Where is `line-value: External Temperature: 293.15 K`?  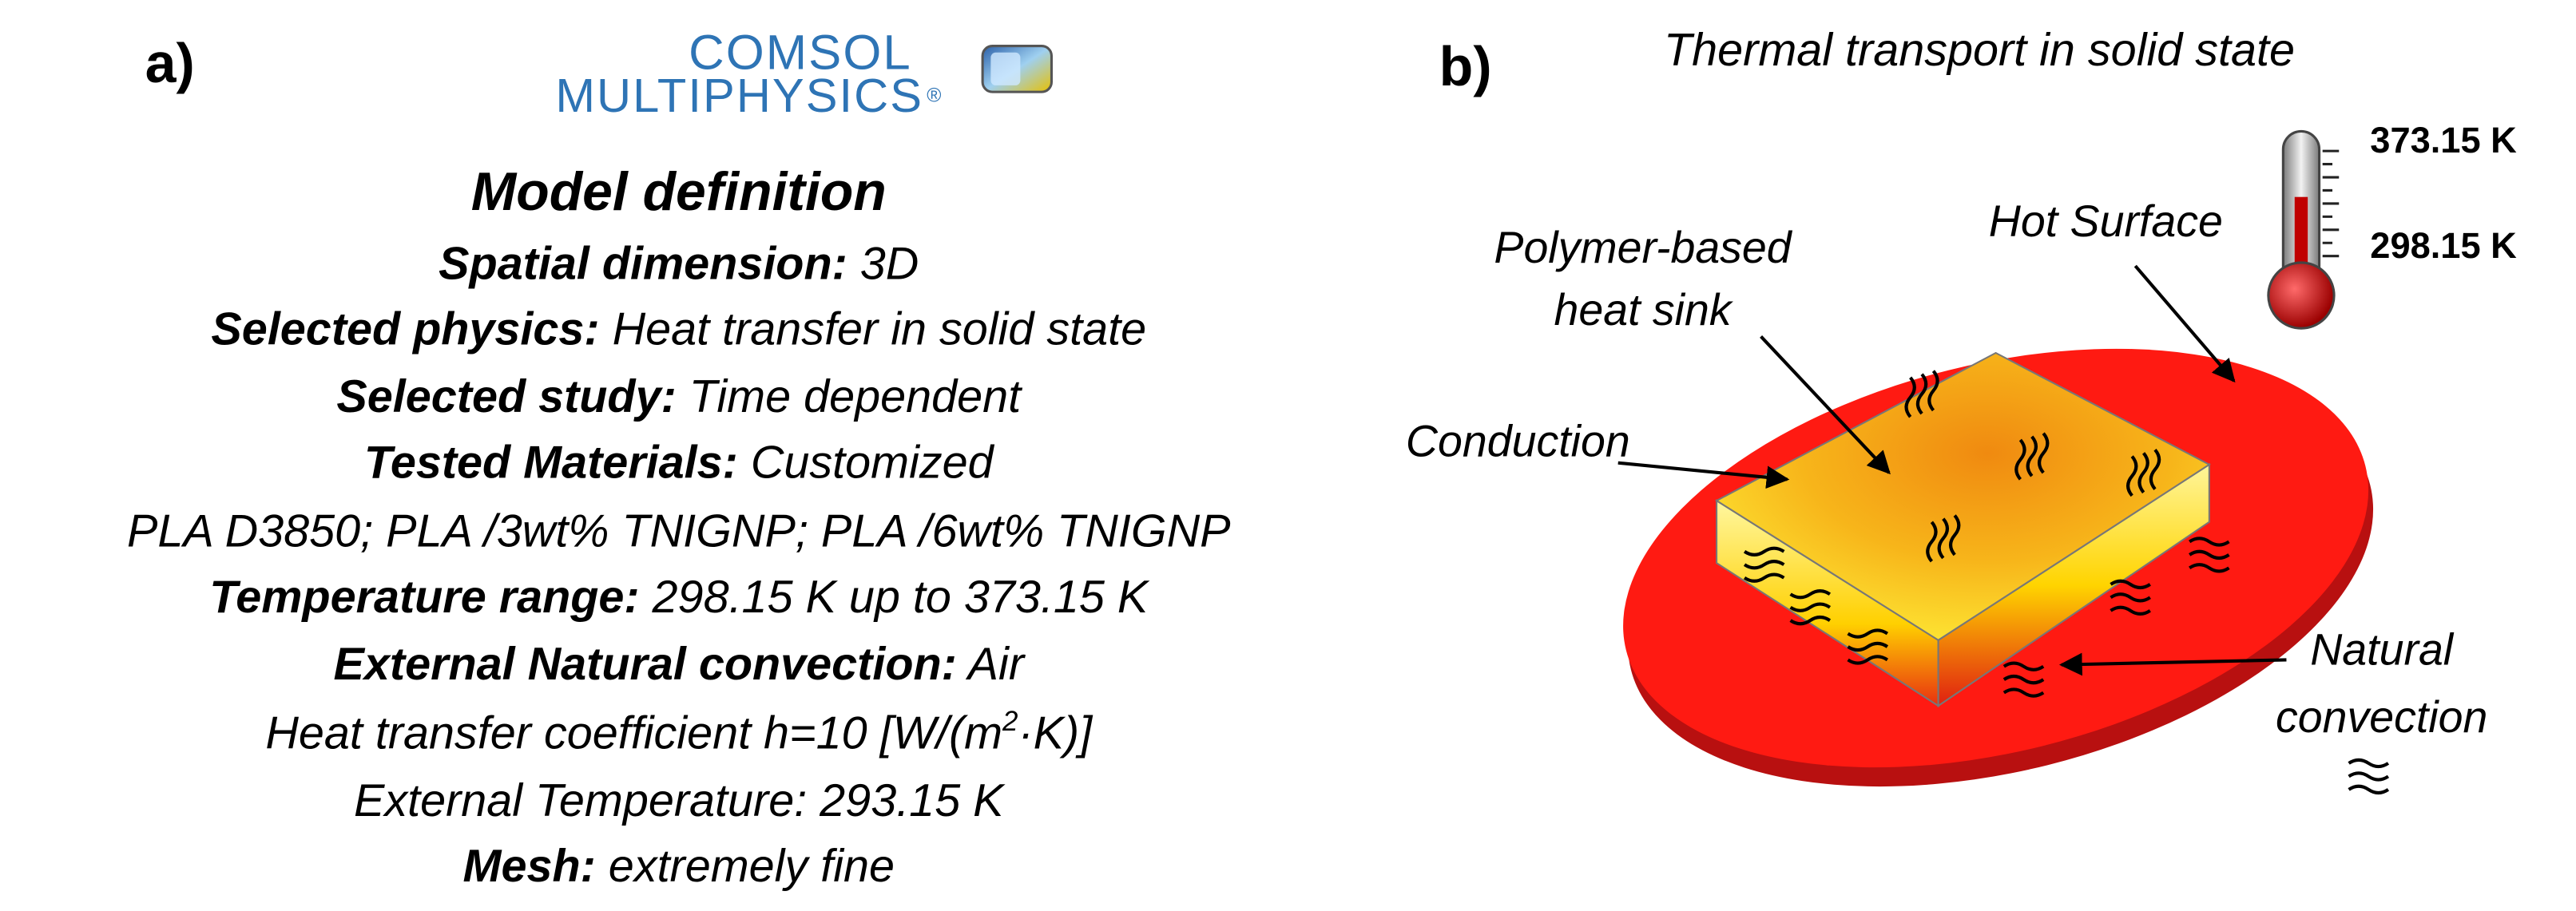 line-value: External Temperature: 293.15 K is located at coordinates (680, 800).